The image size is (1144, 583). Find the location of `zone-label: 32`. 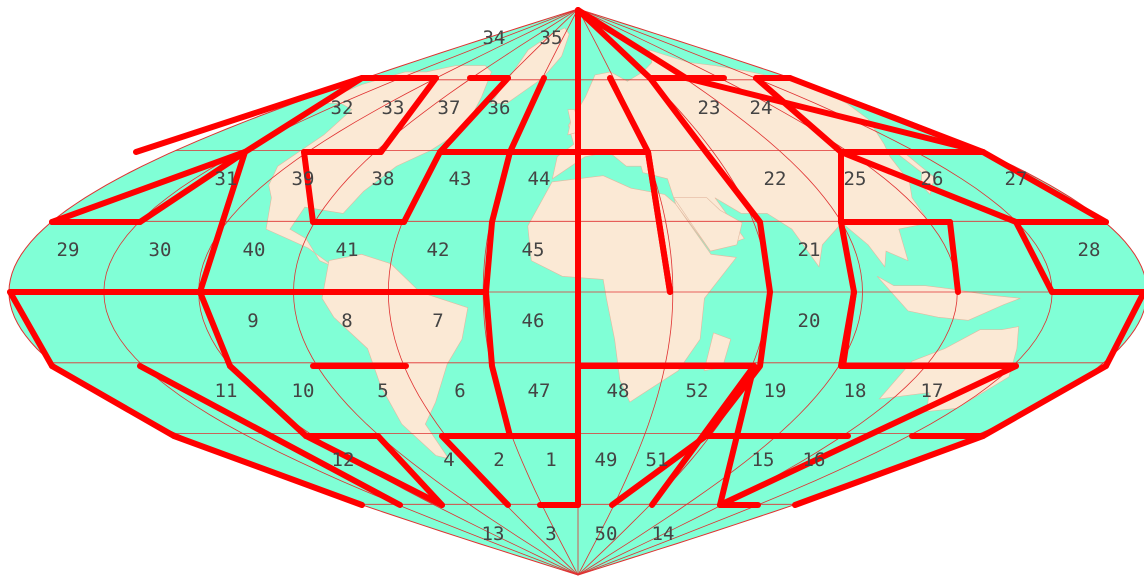

zone-label: 32 is located at coordinates (342, 108).